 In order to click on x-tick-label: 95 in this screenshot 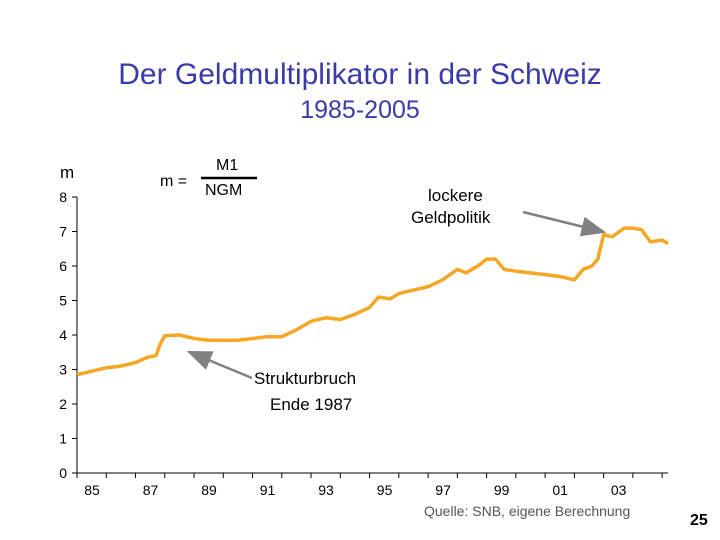, I will do `click(385, 490)`.